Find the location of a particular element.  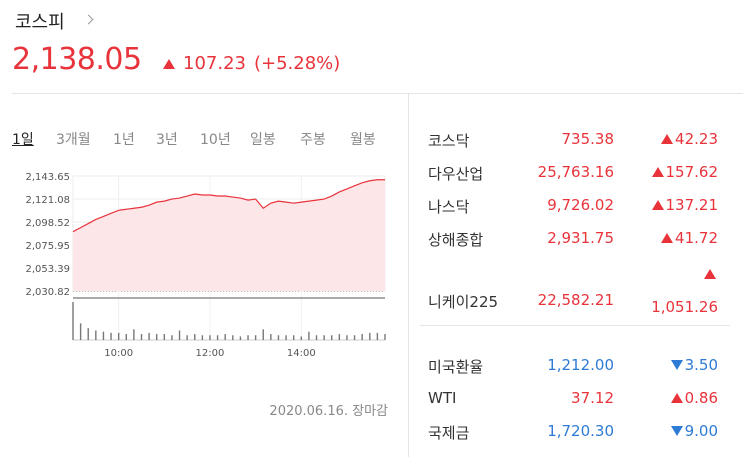

index-change: 0.86 is located at coordinates (679, 398).